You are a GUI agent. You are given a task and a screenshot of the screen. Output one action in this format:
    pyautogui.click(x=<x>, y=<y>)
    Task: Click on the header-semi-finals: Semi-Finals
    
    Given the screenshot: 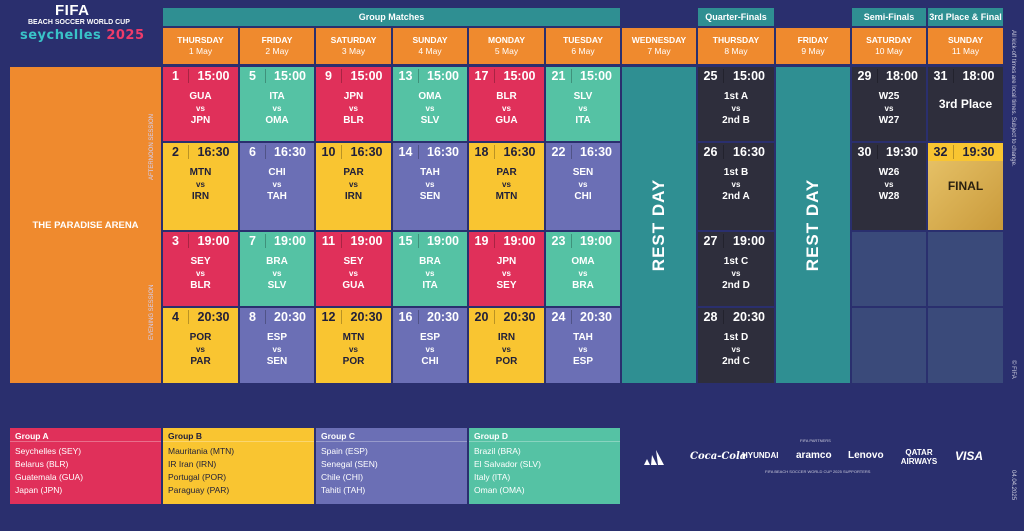 What is the action you would take?
    pyautogui.click(x=889, y=17)
    